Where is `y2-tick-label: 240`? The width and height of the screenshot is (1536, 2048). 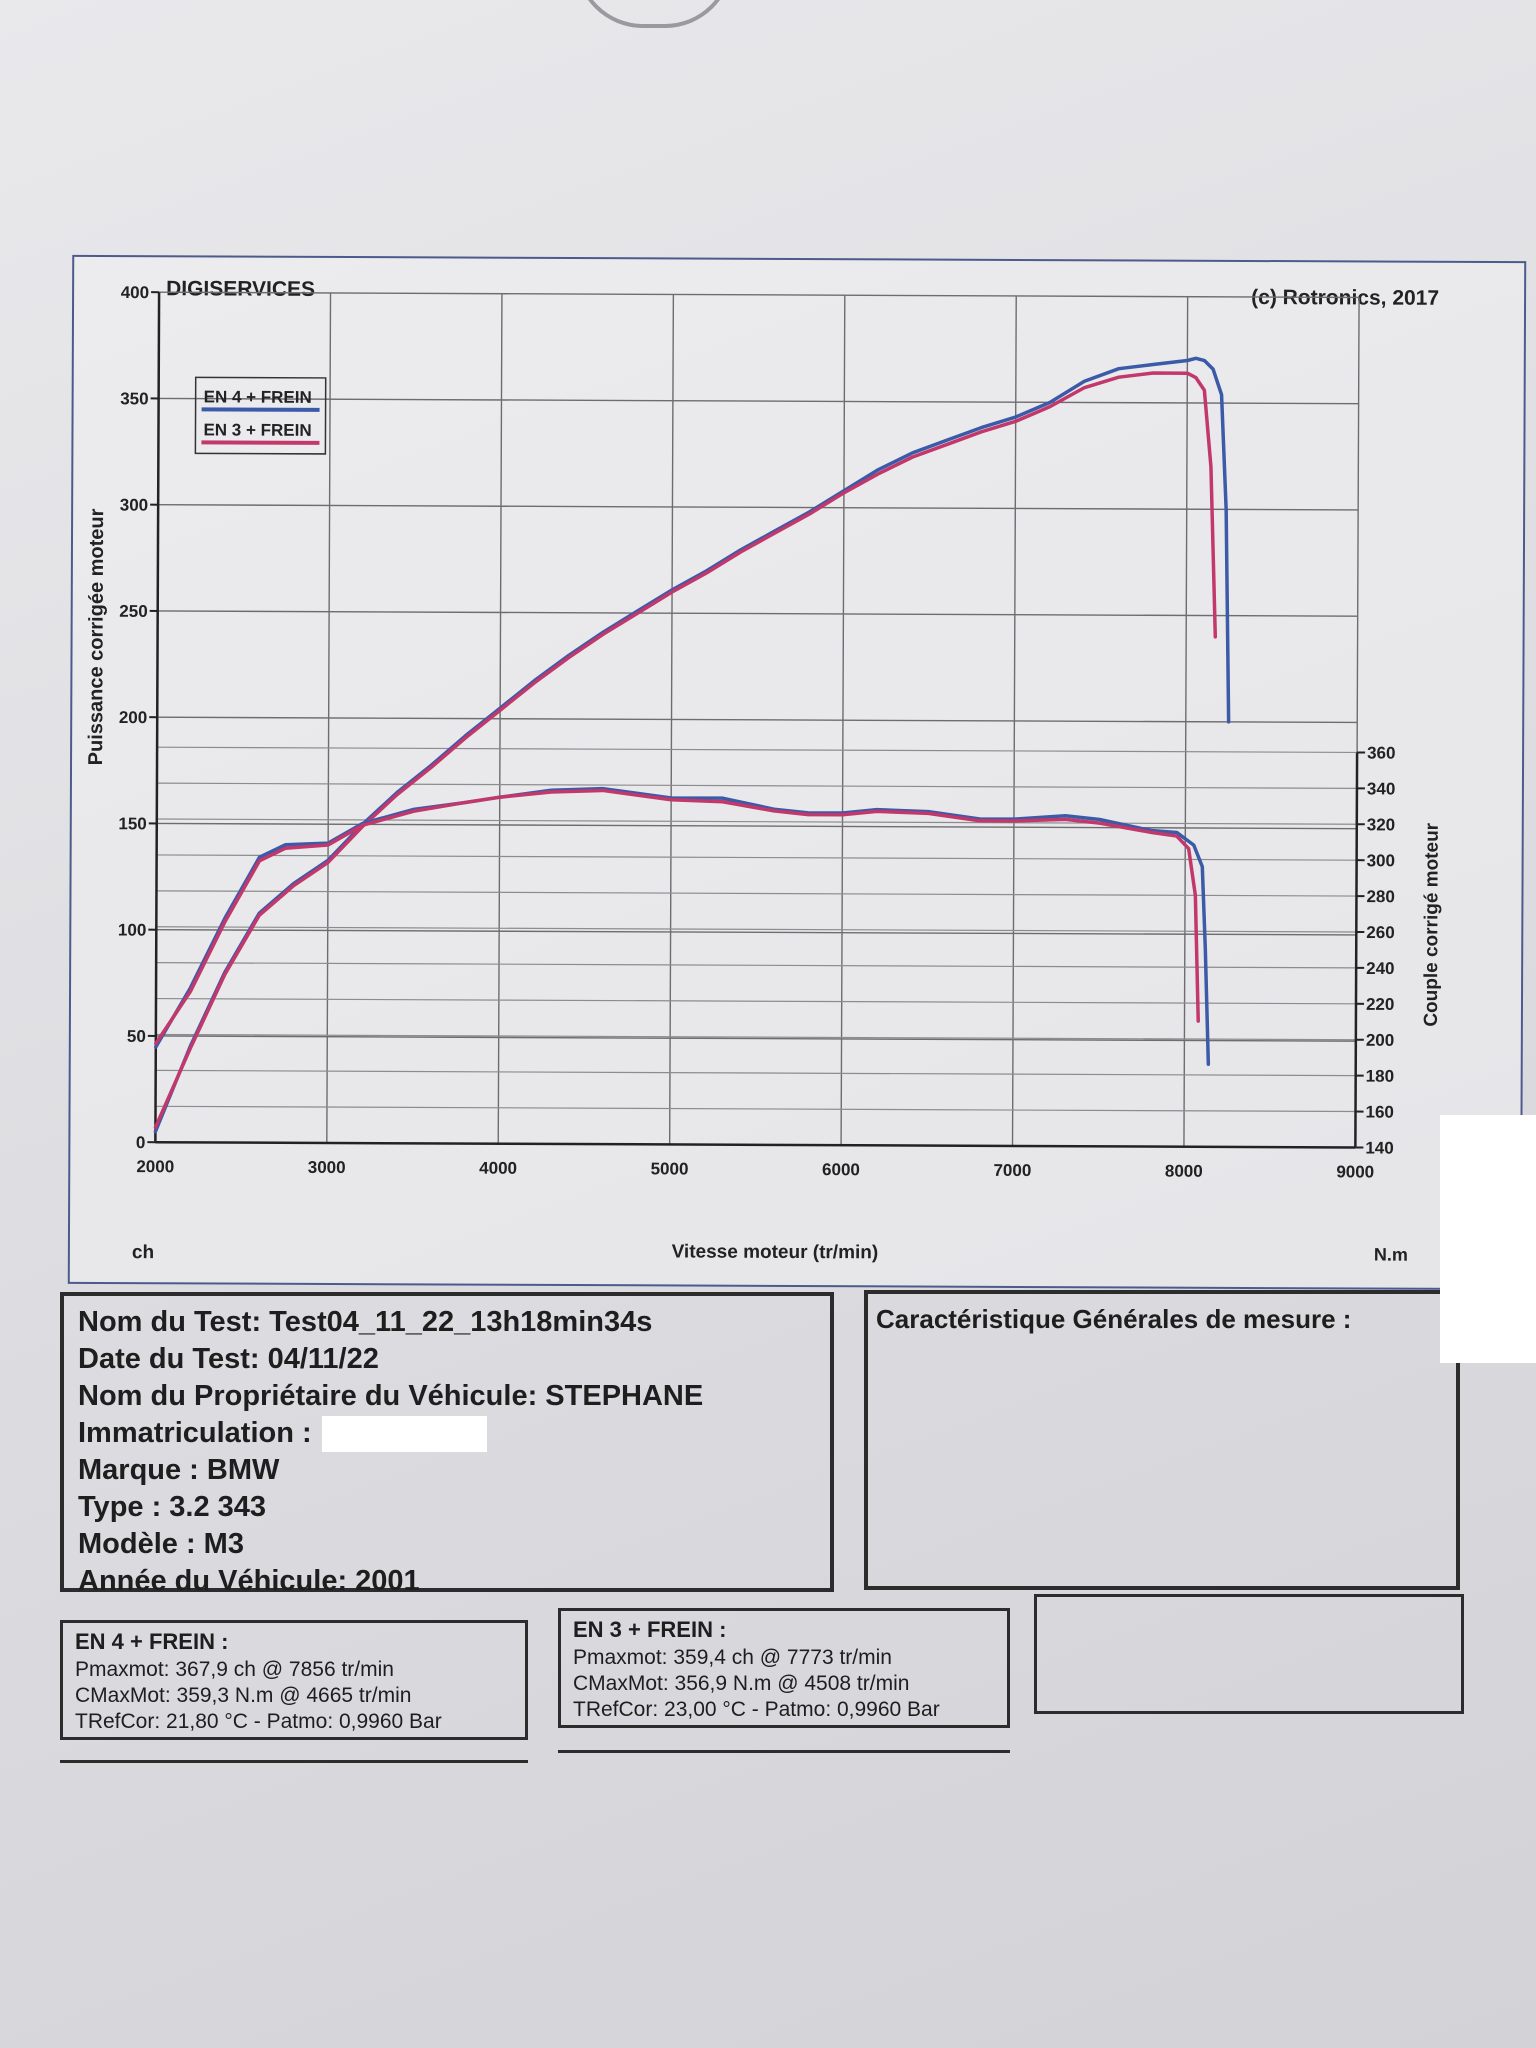
y2-tick-label: 240 is located at coordinates (1380, 968).